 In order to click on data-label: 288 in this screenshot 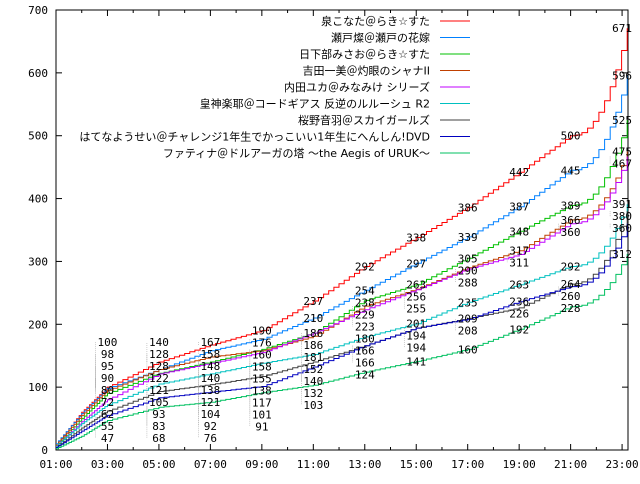, I will do `click(468, 282)`.